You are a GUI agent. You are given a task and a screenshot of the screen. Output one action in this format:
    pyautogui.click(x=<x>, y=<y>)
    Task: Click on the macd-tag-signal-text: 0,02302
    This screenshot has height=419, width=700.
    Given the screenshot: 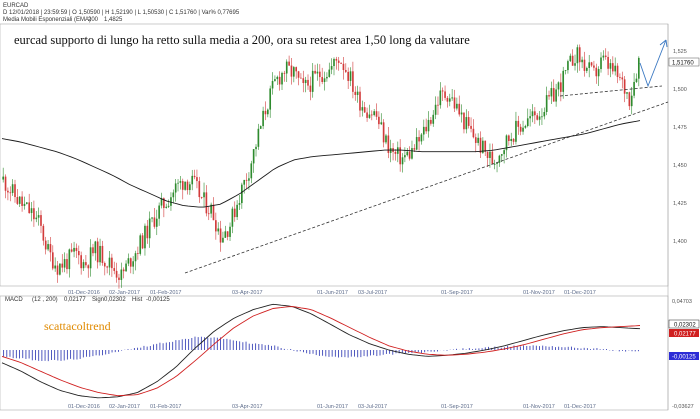 What is the action you would take?
    pyautogui.click(x=685, y=326)
    